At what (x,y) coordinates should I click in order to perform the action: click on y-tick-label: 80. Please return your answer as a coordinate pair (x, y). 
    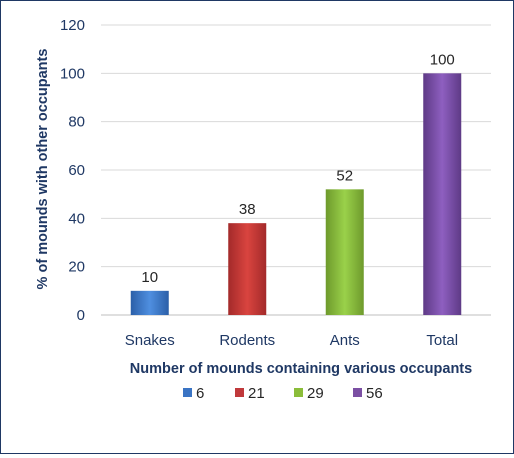
    Looking at the image, I should click on (76, 122).